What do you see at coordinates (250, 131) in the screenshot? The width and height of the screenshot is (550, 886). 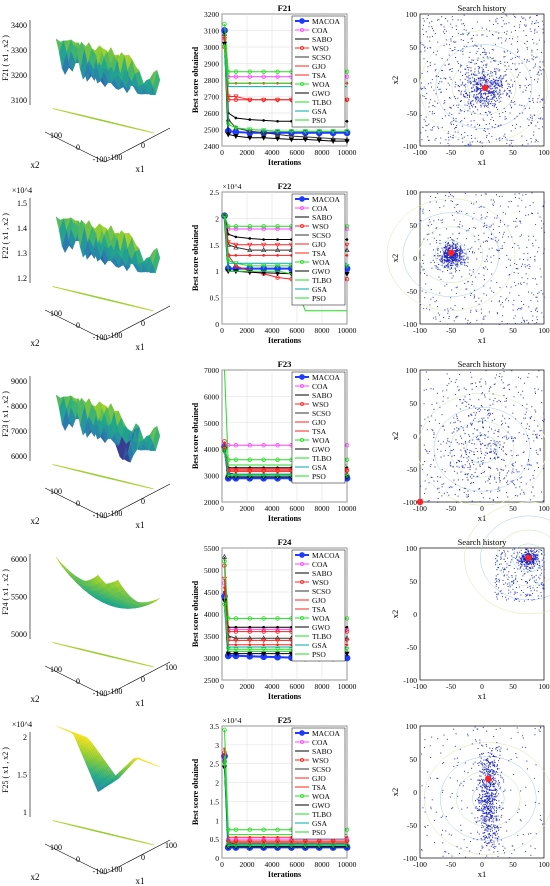 I see `series-marker-scso` at bounding box center [250, 131].